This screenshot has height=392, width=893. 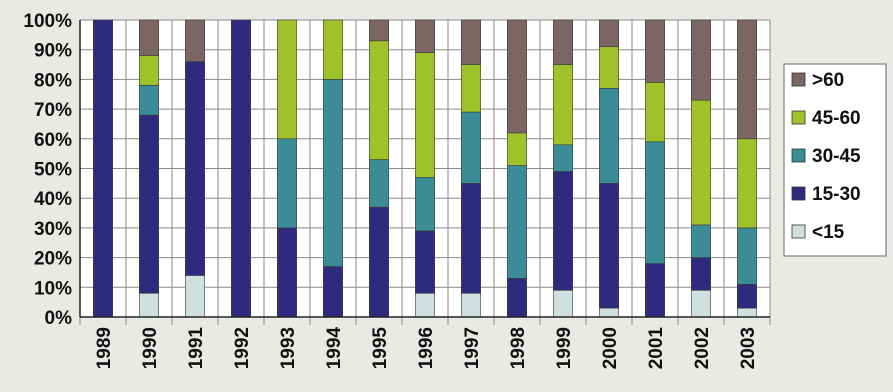 I want to click on y-tick-label: 40%, so click(x=53, y=199).